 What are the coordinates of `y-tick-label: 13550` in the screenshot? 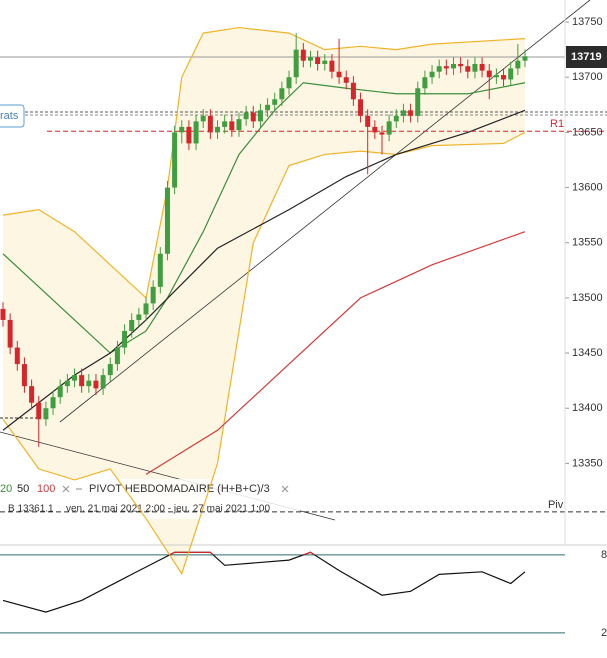 It's located at (587, 243).